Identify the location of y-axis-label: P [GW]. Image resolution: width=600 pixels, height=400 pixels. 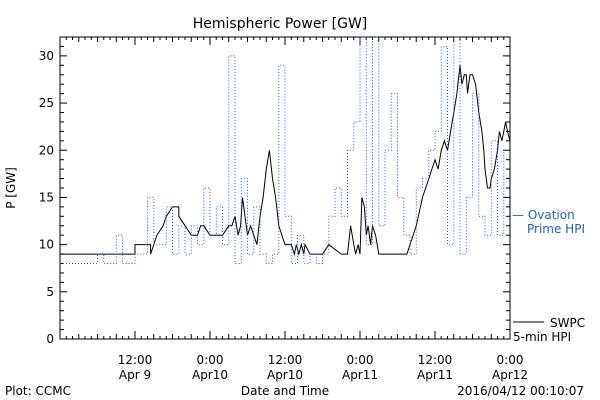
(11, 188).